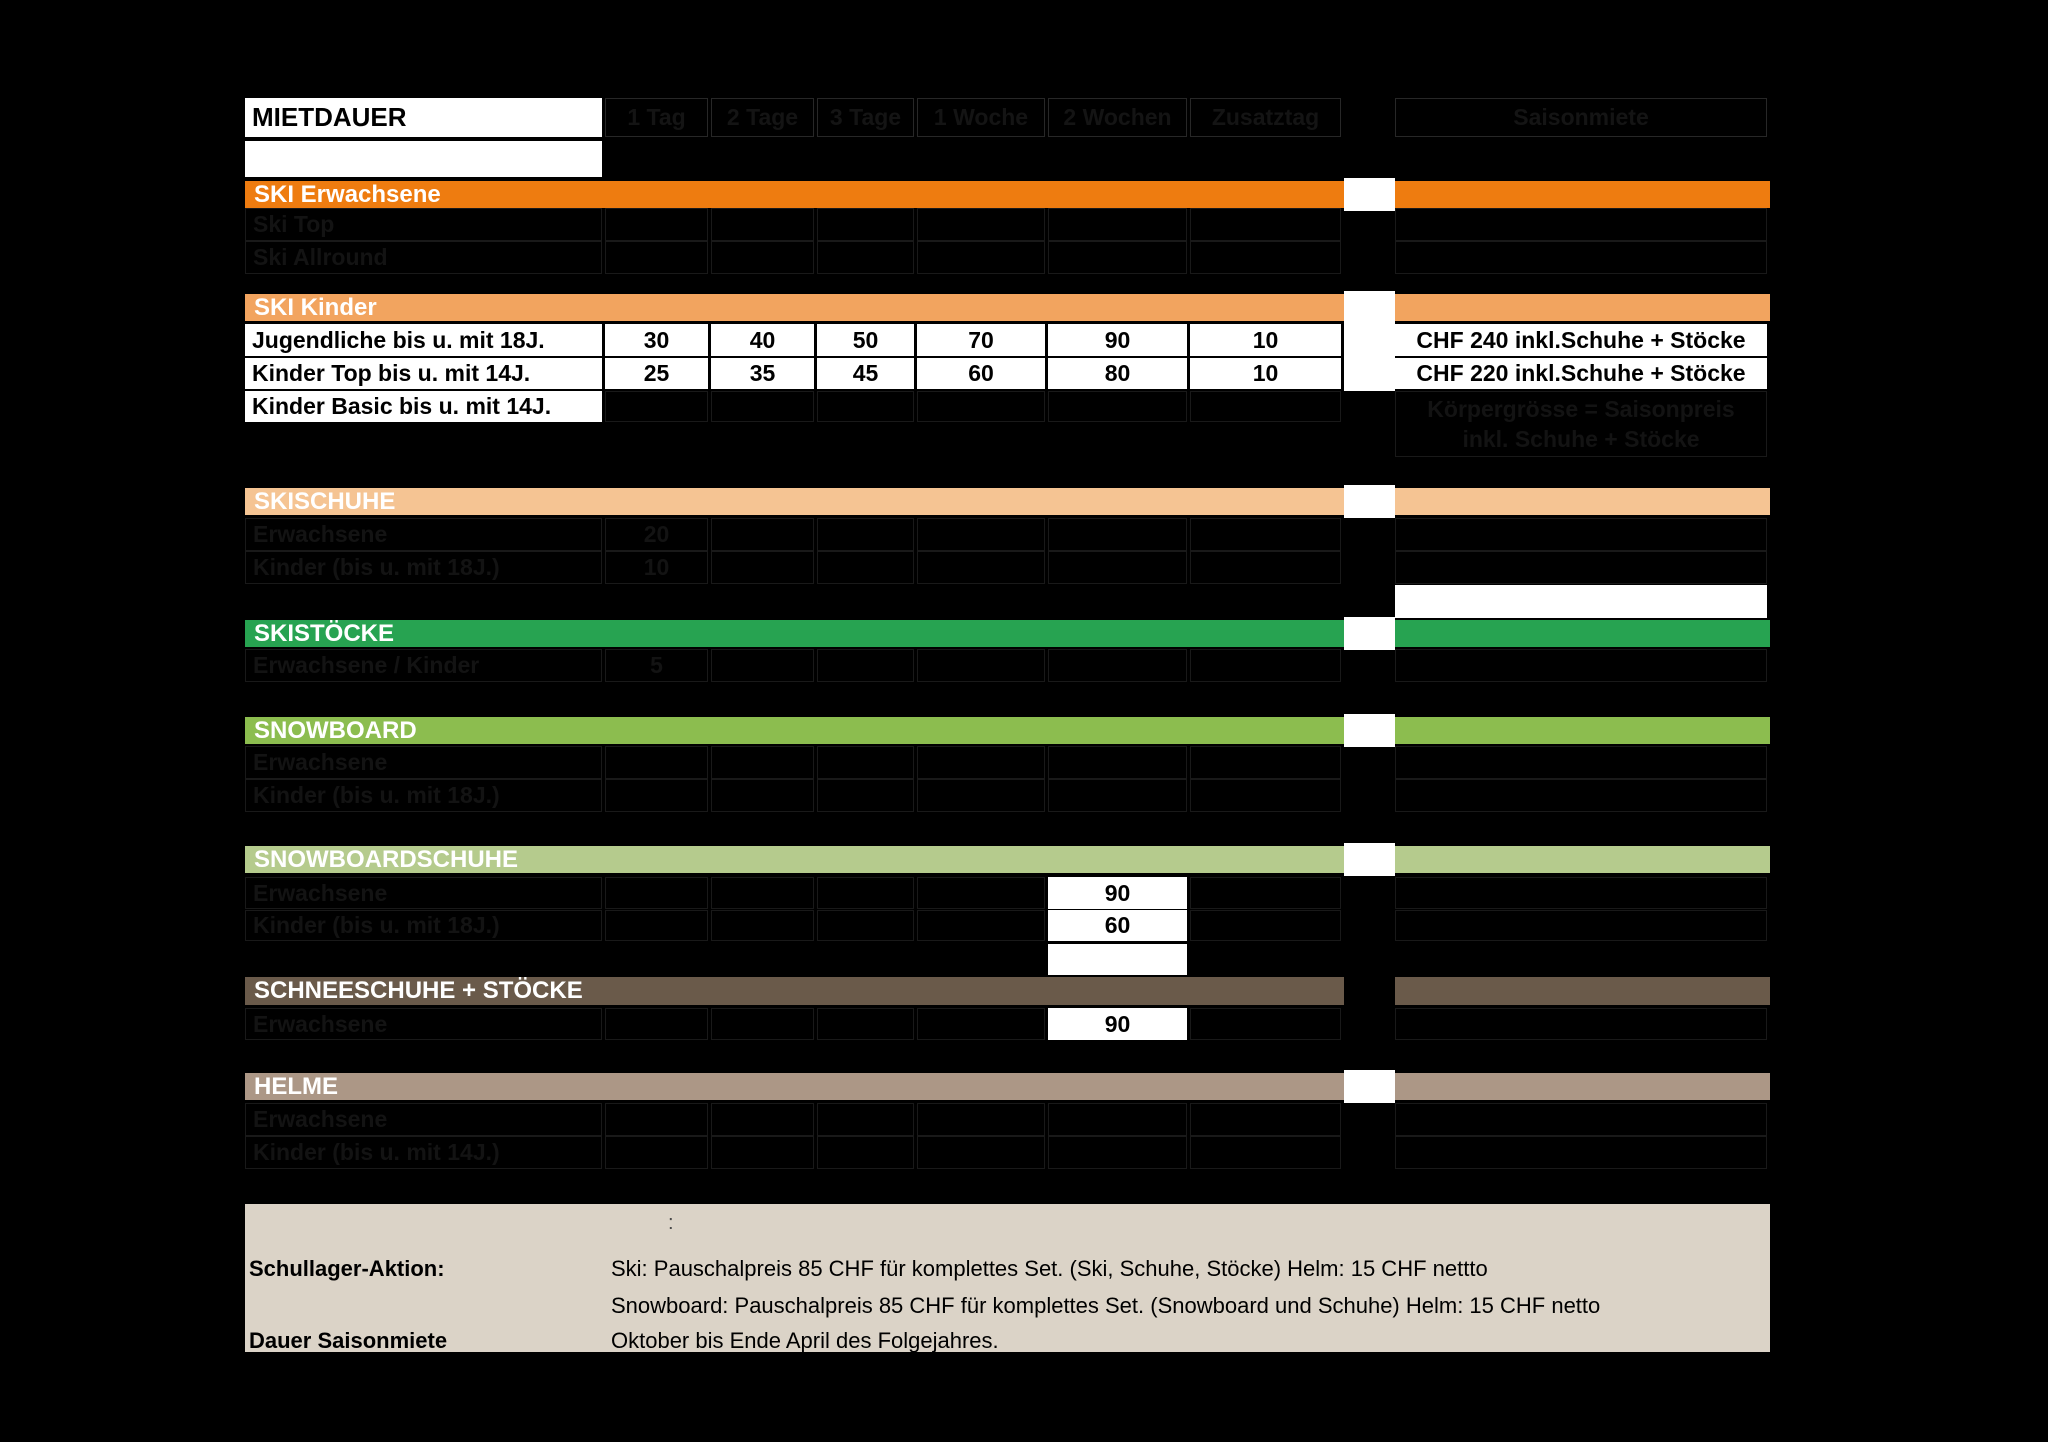 Image resolution: width=2048 pixels, height=1442 pixels. I want to click on cell-saisonmiete: CHF 240 inkl.Schuhe + Stöcke, so click(1581, 340).